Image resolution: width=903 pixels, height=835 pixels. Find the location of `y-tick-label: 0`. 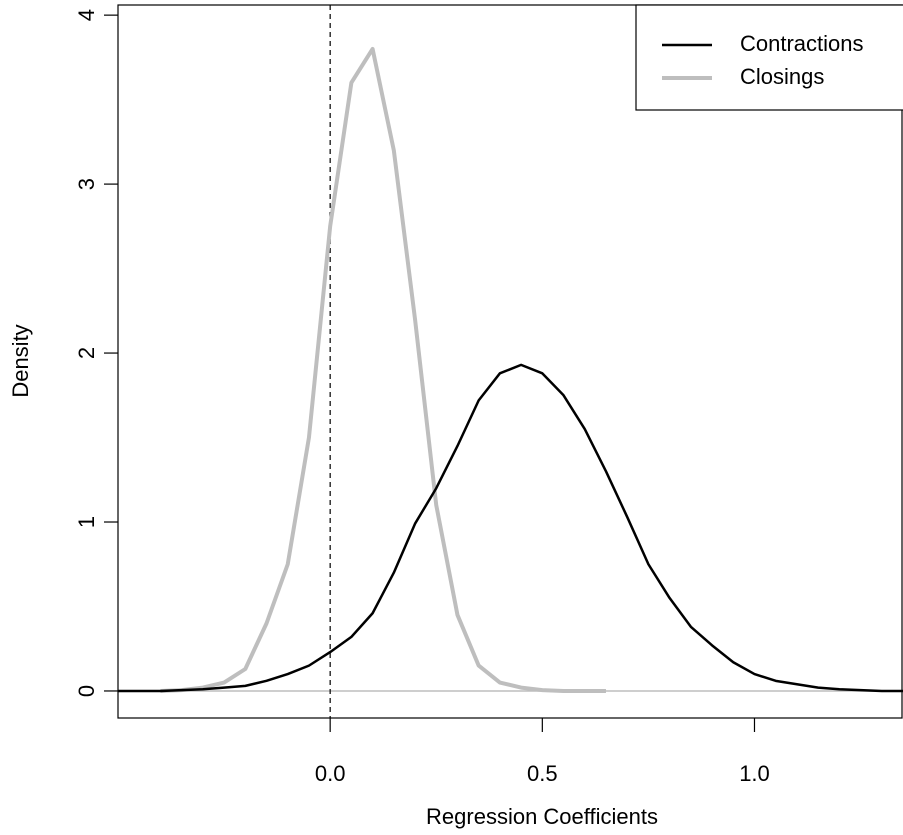

y-tick-label: 0 is located at coordinates (86, 691).